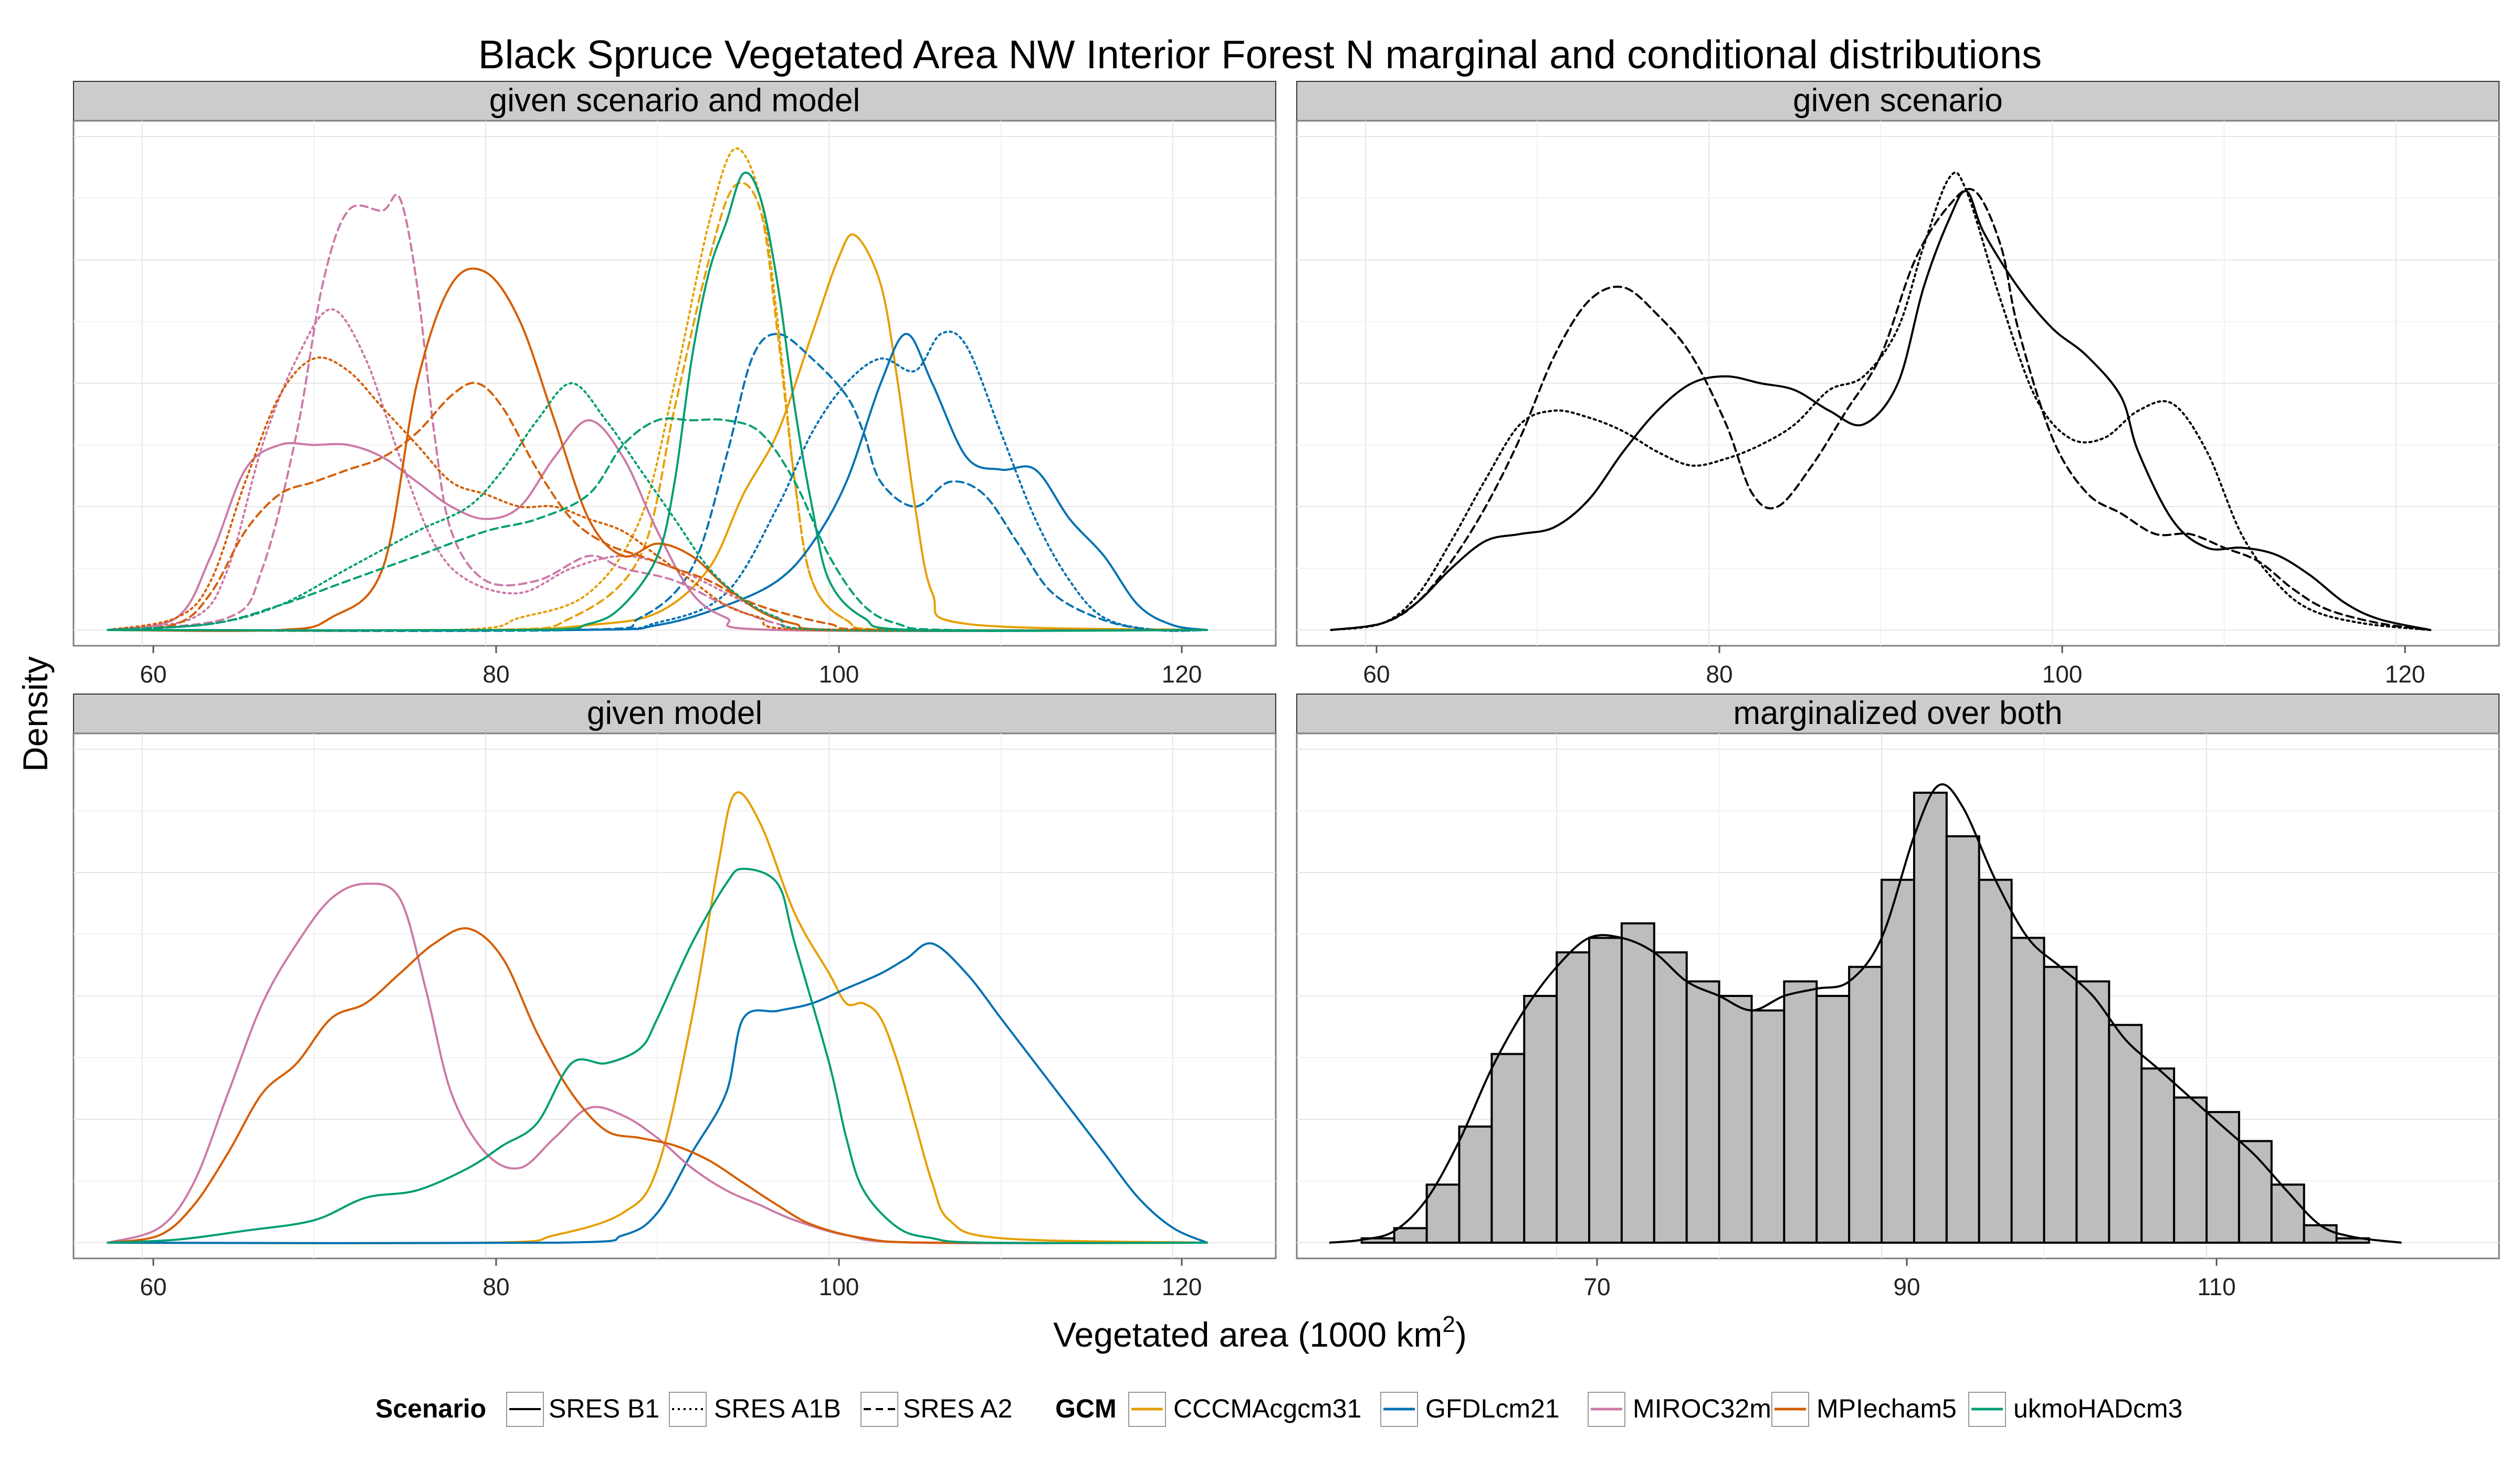  I want to click on legend-item-sres-b1: SRES B1, so click(582, 1409).